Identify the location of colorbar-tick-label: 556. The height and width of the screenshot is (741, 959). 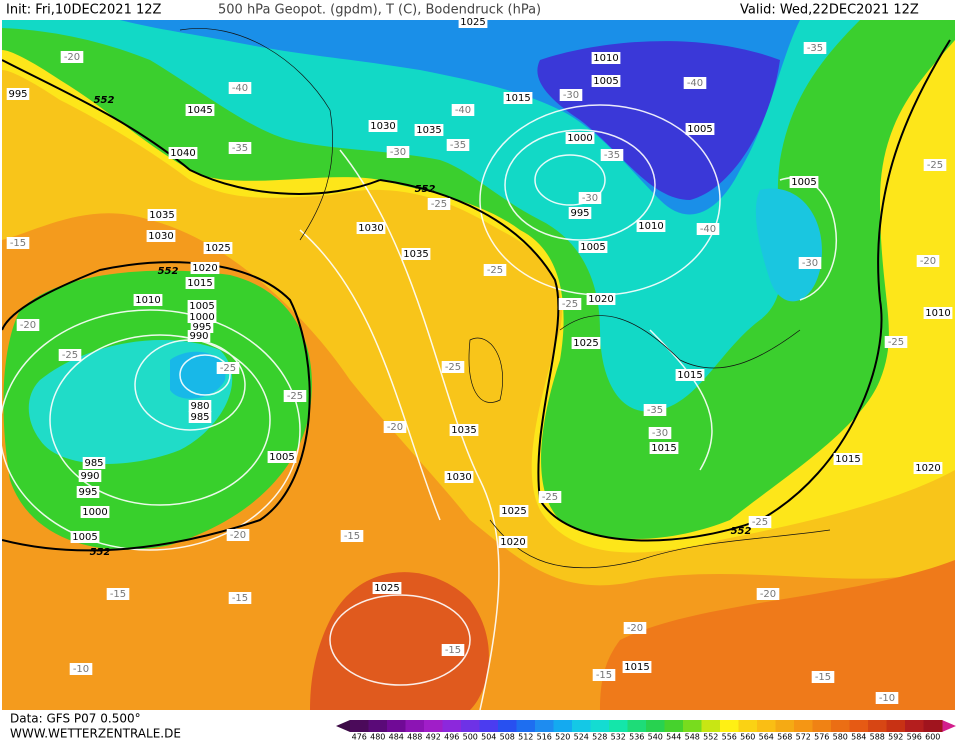
(729, 737).